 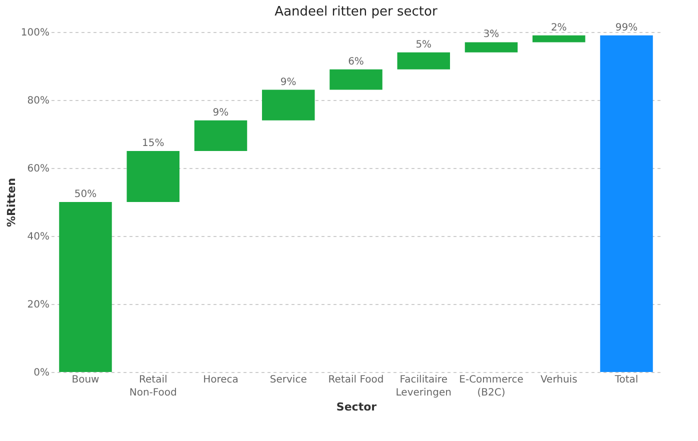 What do you see at coordinates (288, 380) in the screenshot?
I see `x-tick-label: Service` at bounding box center [288, 380].